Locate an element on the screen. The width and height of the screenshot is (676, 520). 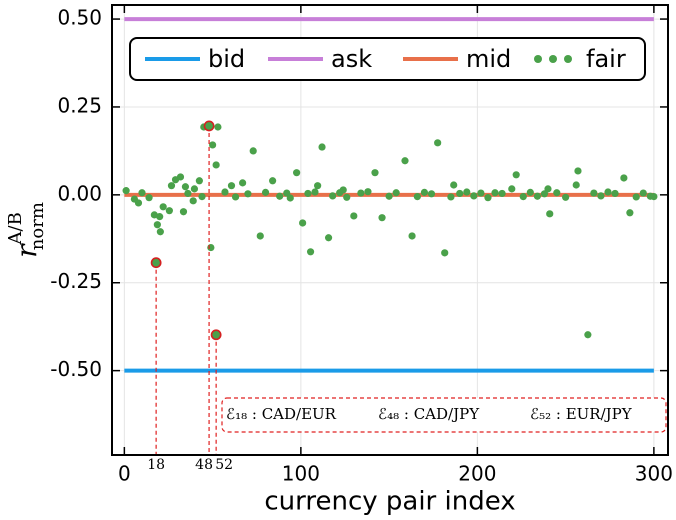
y-label-sup: A/B is located at coordinates (15, 228).